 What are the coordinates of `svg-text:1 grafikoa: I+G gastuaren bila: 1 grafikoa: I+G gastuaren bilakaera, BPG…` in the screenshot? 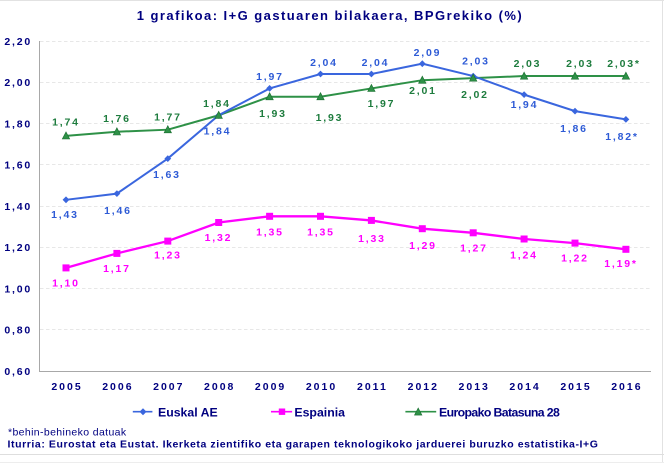 It's located at (330, 15).